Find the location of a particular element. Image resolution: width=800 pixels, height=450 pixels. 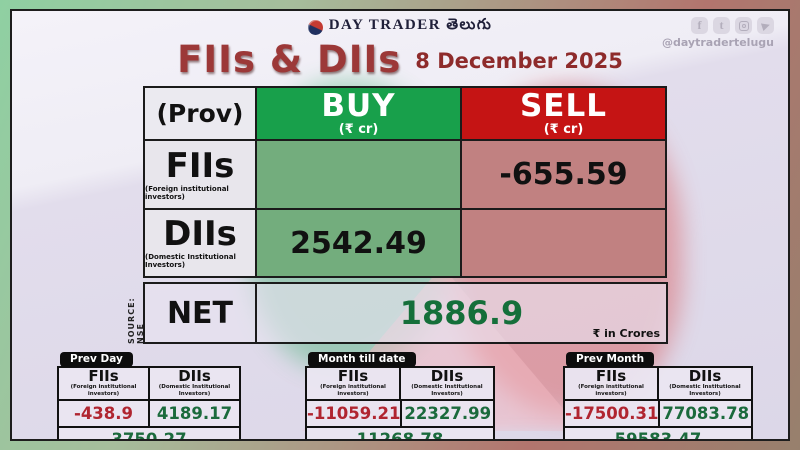

page-title: FIIs & DIIs is located at coordinates (289, 59).